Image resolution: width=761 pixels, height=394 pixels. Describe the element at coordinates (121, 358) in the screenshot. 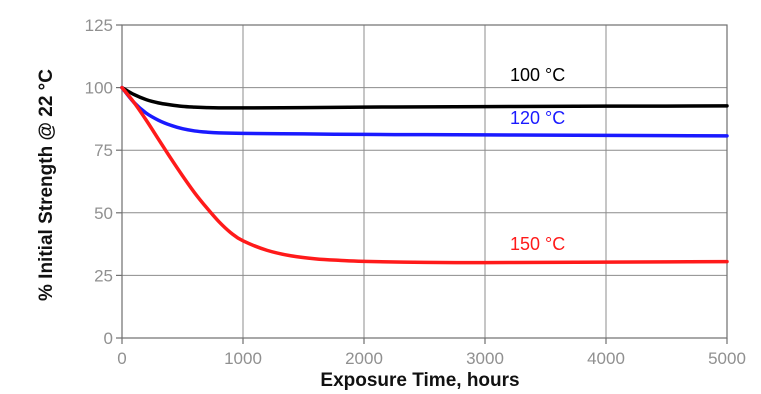

I see `x-tick-label-0: 0` at that location.